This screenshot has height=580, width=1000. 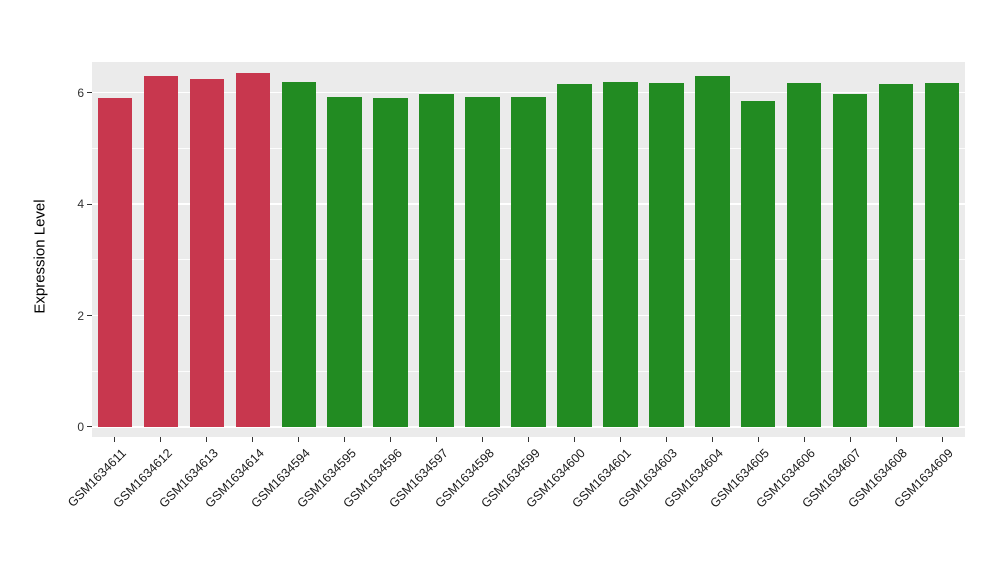 What do you see at coordinates (80, 204) in the screenshot?
I see `y-tick-label: 4` at bounding box center [80, 204].